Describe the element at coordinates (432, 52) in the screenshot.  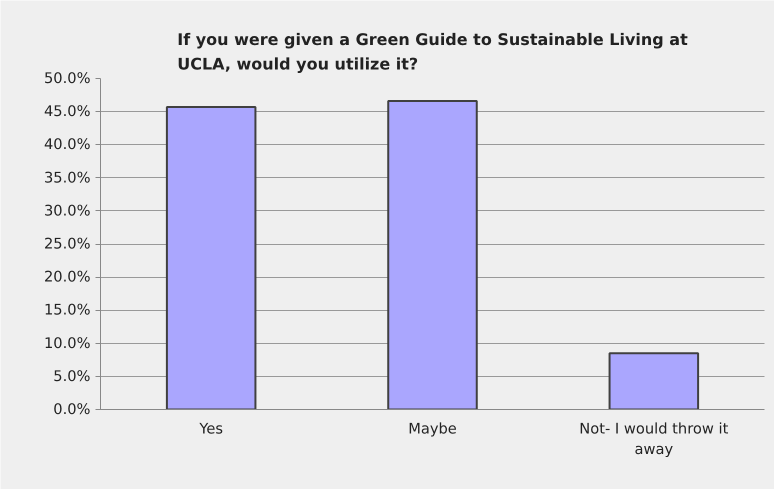
I see `chart-title: If you were given a Green Guide to Sustainable Living at UCLA, would you utilize it?` at that location.